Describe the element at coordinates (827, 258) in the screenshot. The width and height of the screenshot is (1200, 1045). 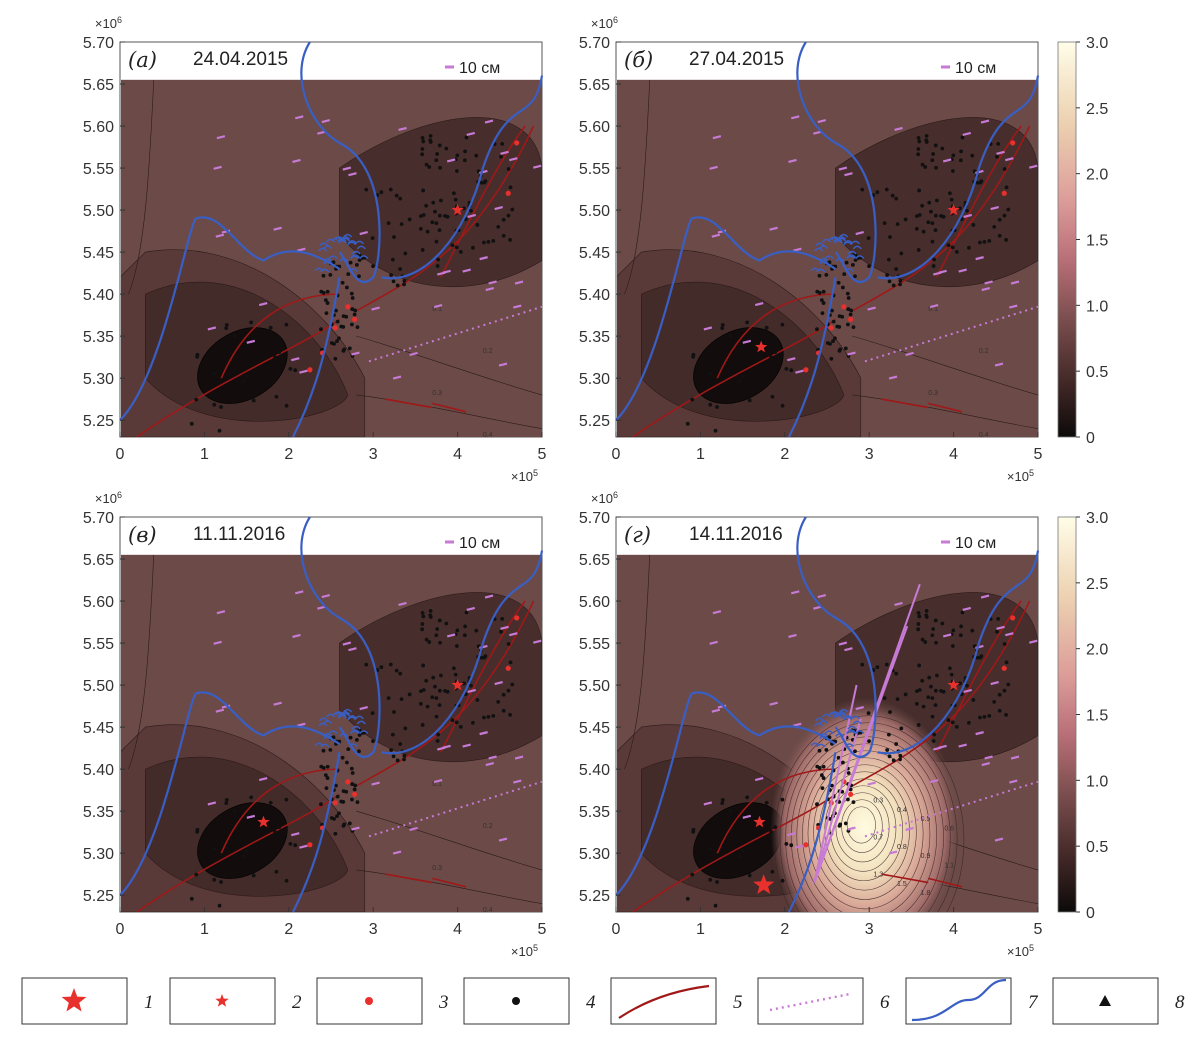
I see `field-layers: 0.1 0.2 0.3 0.4` at that location.